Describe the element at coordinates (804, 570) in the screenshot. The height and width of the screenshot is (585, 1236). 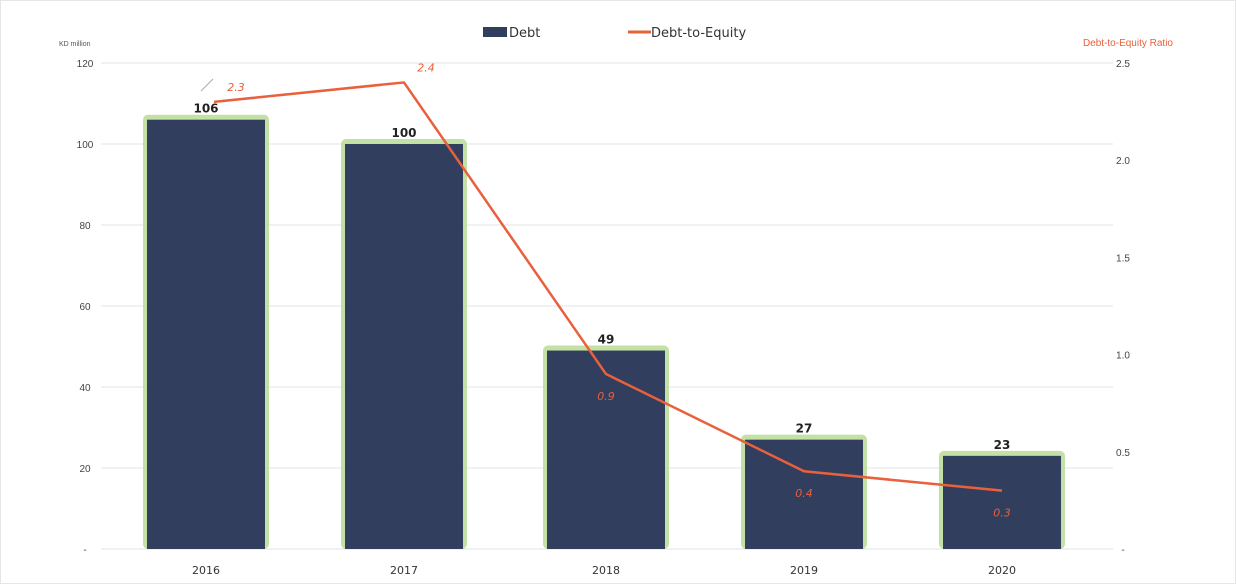
I see `x-tick-label: 2019` at that location.